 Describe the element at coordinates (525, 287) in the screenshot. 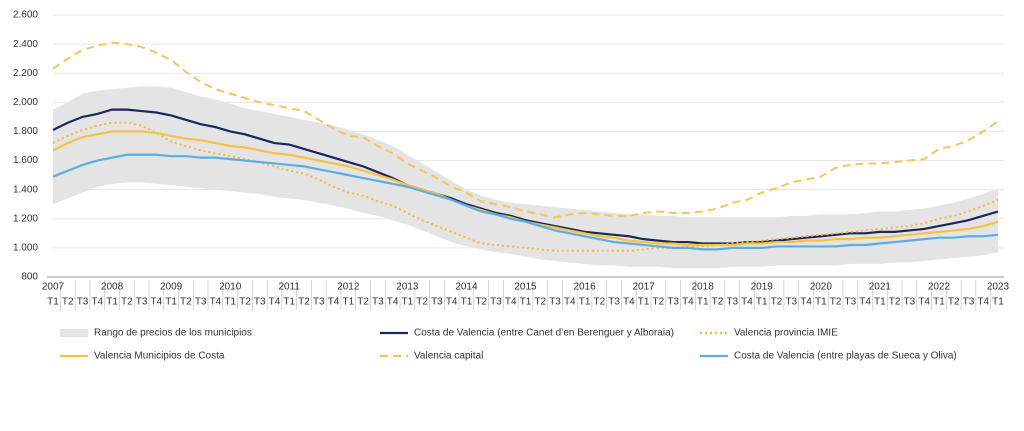

I see `year-label: 2015` at that location.